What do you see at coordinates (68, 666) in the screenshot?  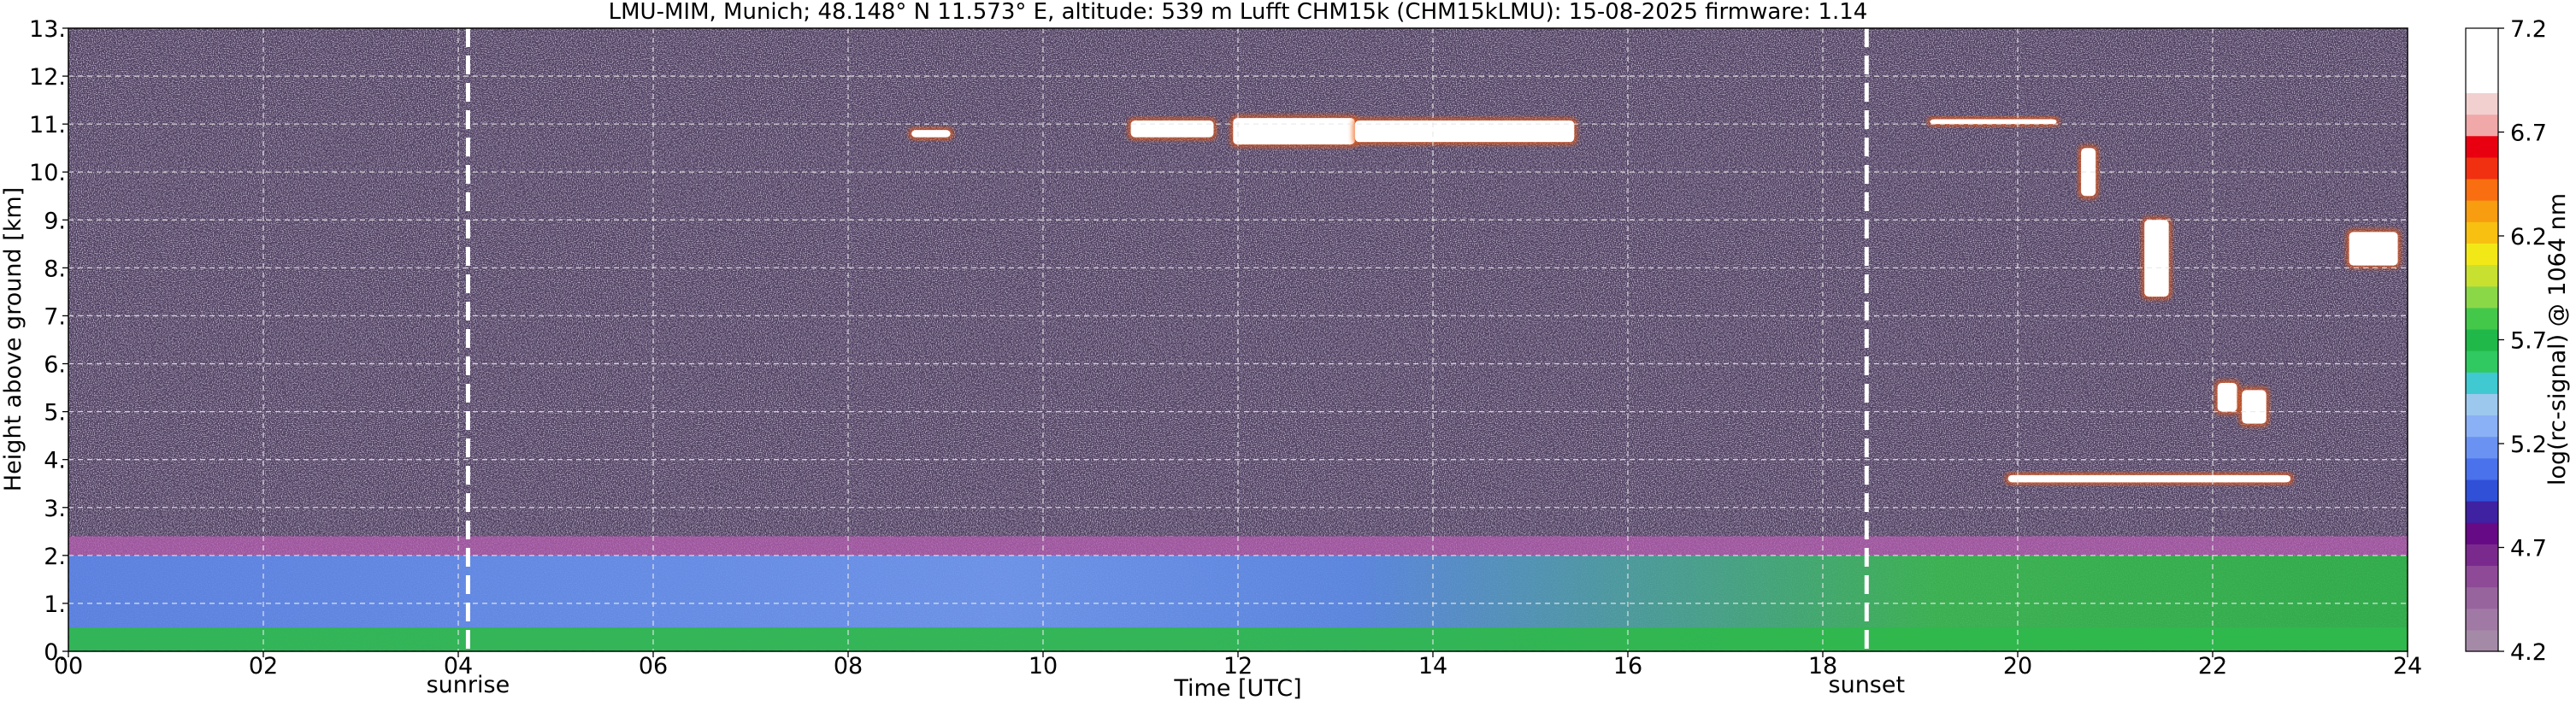 I see `x-tick-label: 00` at bounding box center [68, 666].